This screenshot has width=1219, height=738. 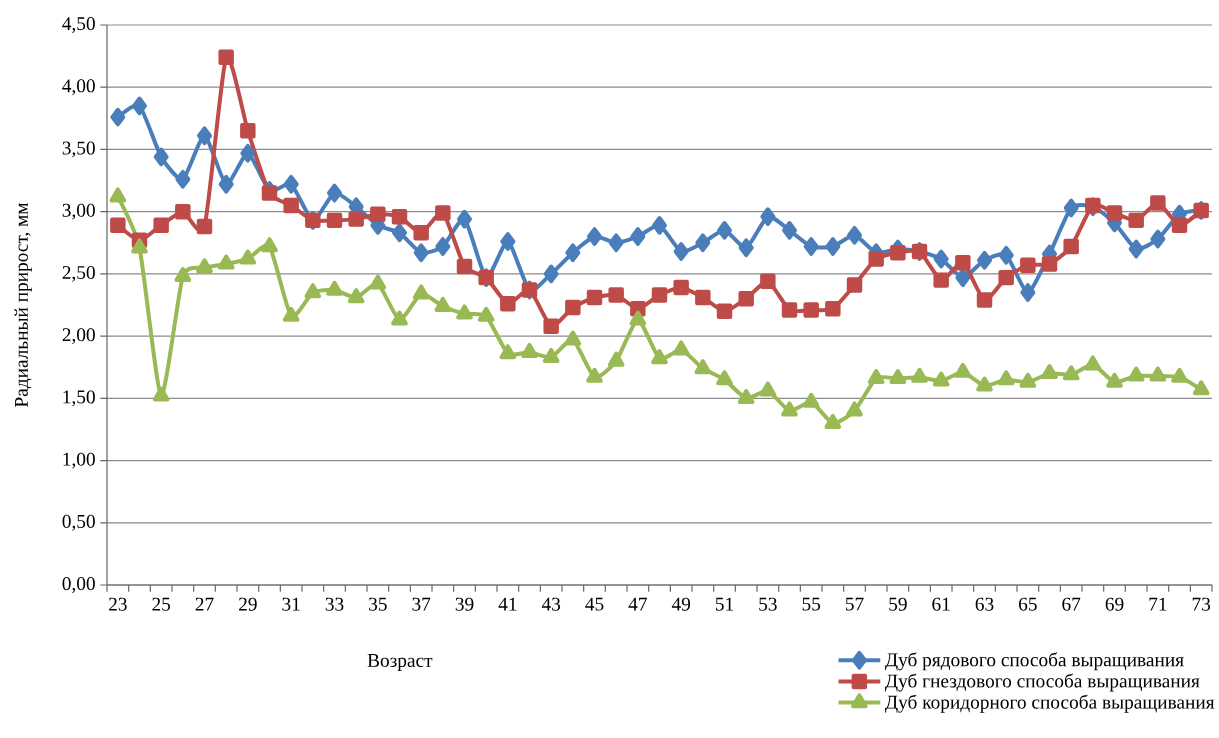 I want to click on x-tick-label: 61, so click(x=941, y=604).